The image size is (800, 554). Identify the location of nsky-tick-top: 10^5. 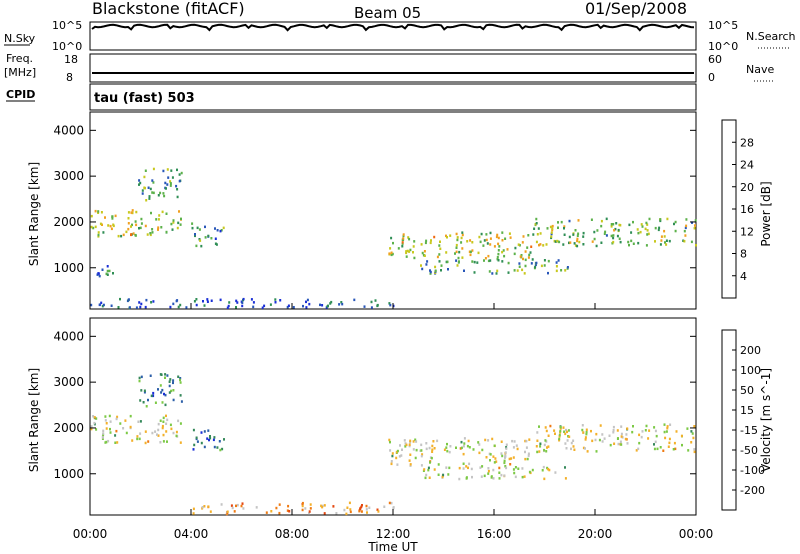
(67, 25).